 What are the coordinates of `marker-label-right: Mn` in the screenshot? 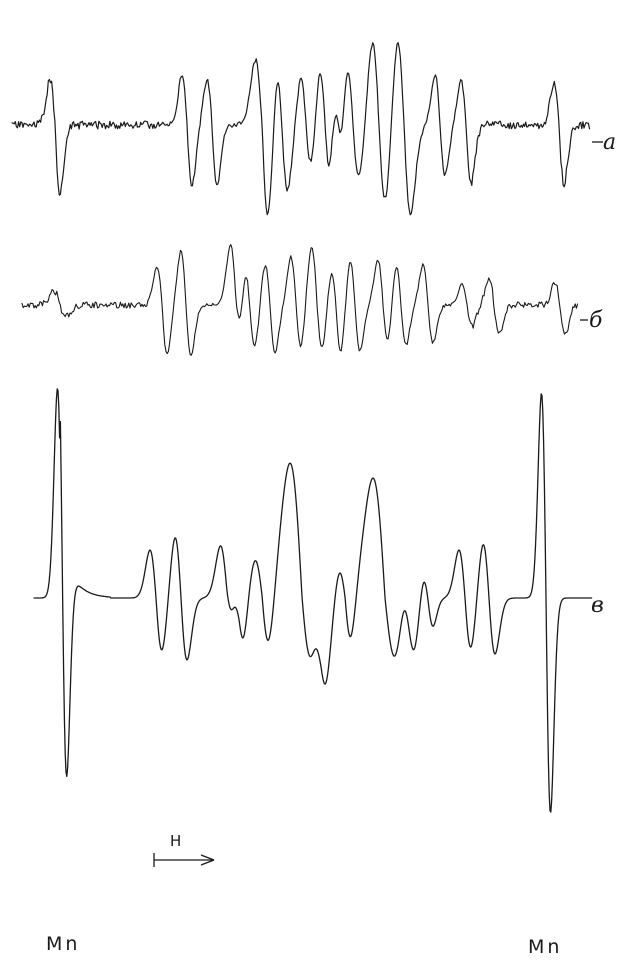 It's located at (545, 947).